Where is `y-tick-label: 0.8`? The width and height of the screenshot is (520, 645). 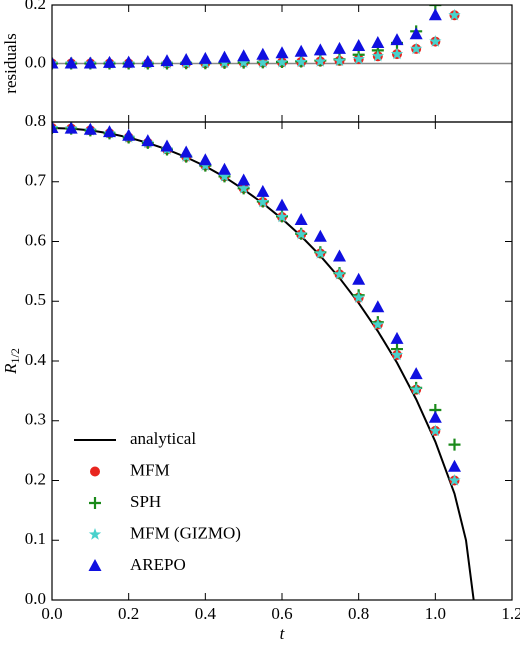 y-tick-label: 0.8 is located at coordinates (35, 120).